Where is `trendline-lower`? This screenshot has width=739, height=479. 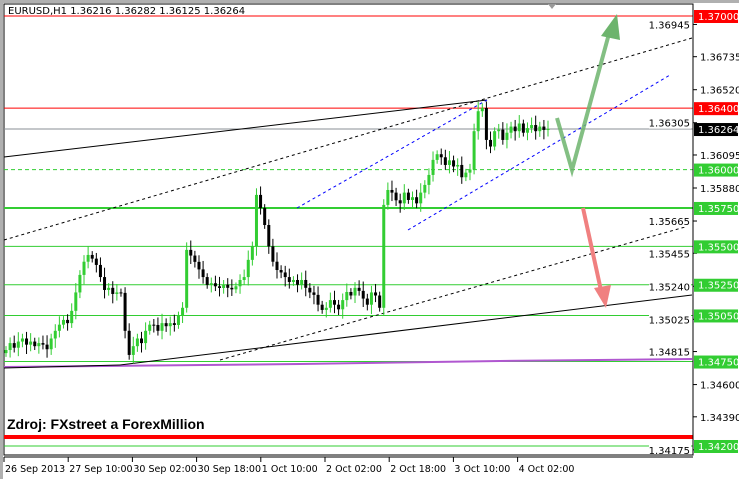 trendline-lower is located at coordinates (406, 330).